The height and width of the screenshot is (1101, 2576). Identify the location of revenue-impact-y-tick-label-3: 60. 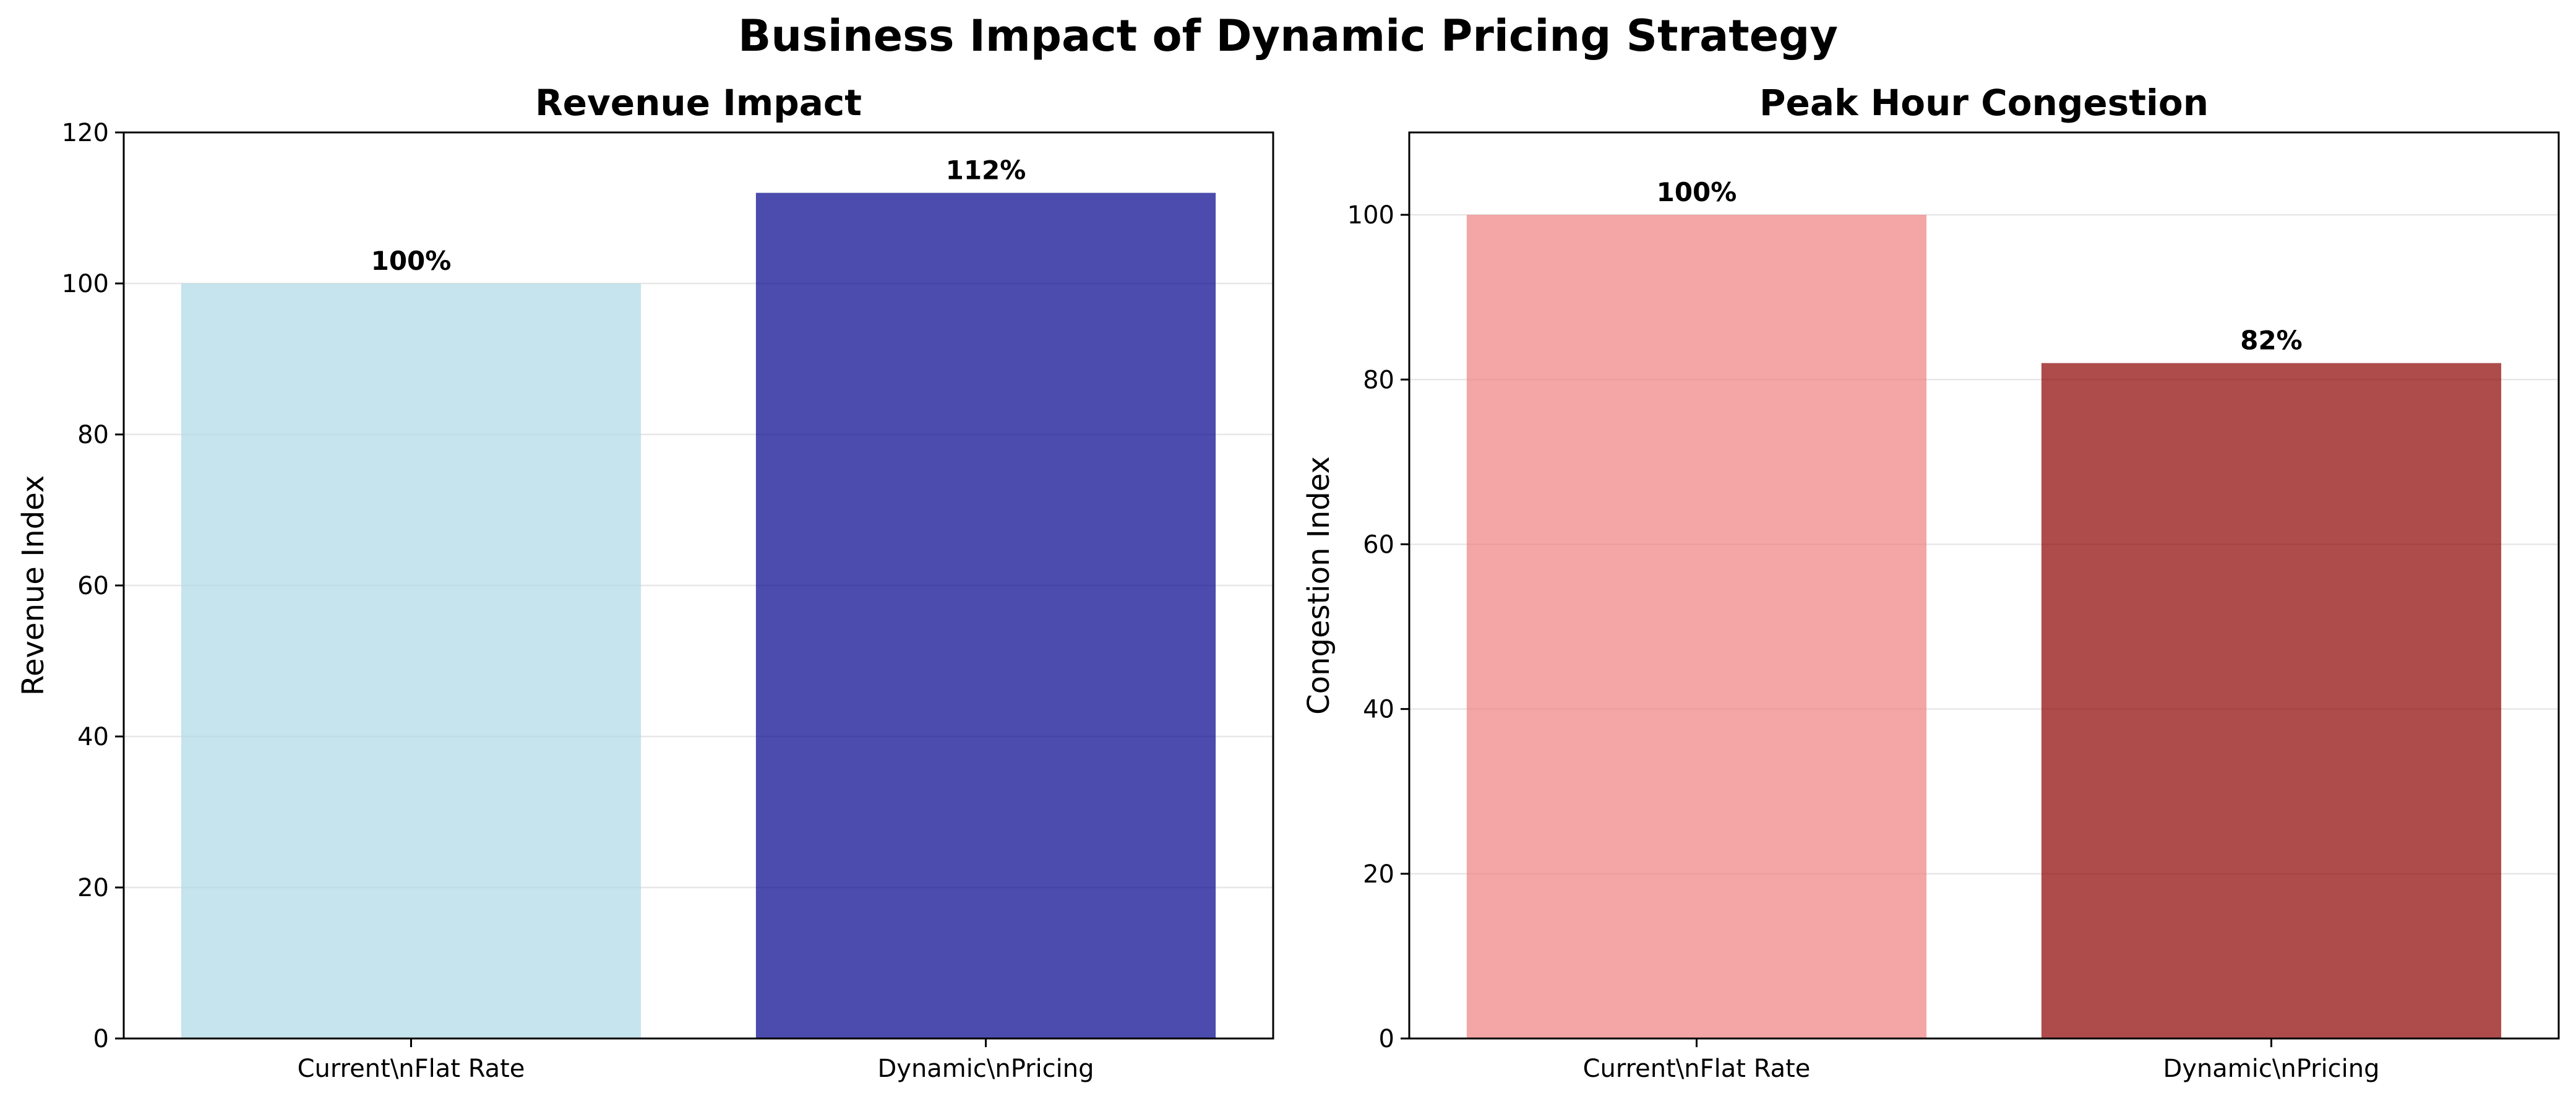
(93, 586).